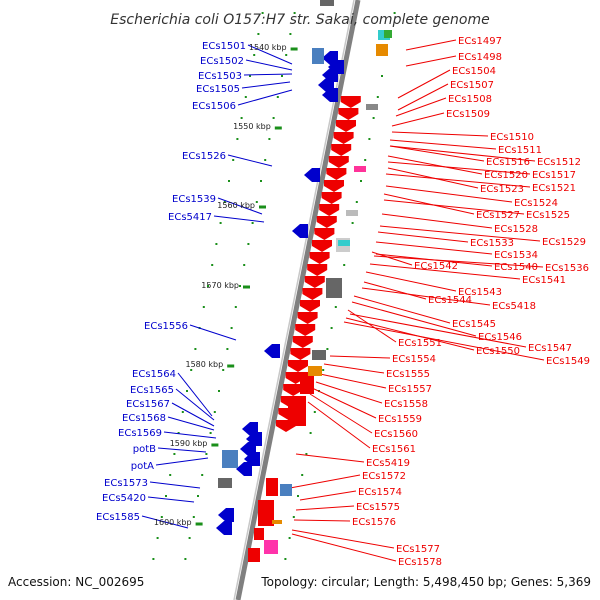 The image size is (600, 600). Describe the element at coordinates (480, 292) in the screenshot. I see `gene-label-right: ECs1543` at that location.